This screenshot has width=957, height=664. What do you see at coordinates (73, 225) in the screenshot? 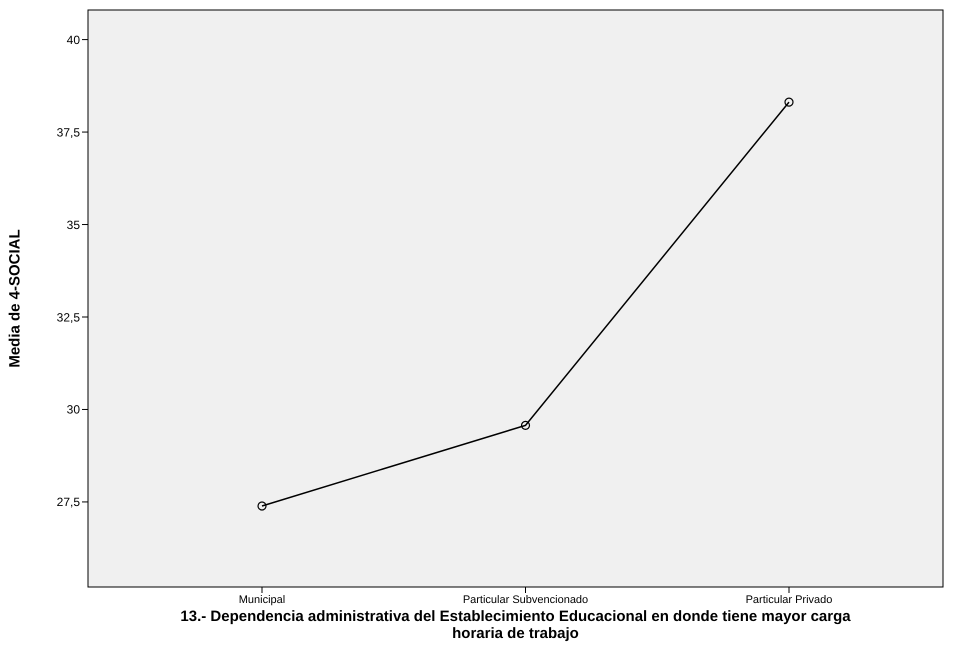
I see `y-tick-label: 35` at bounding box center [73, 225].